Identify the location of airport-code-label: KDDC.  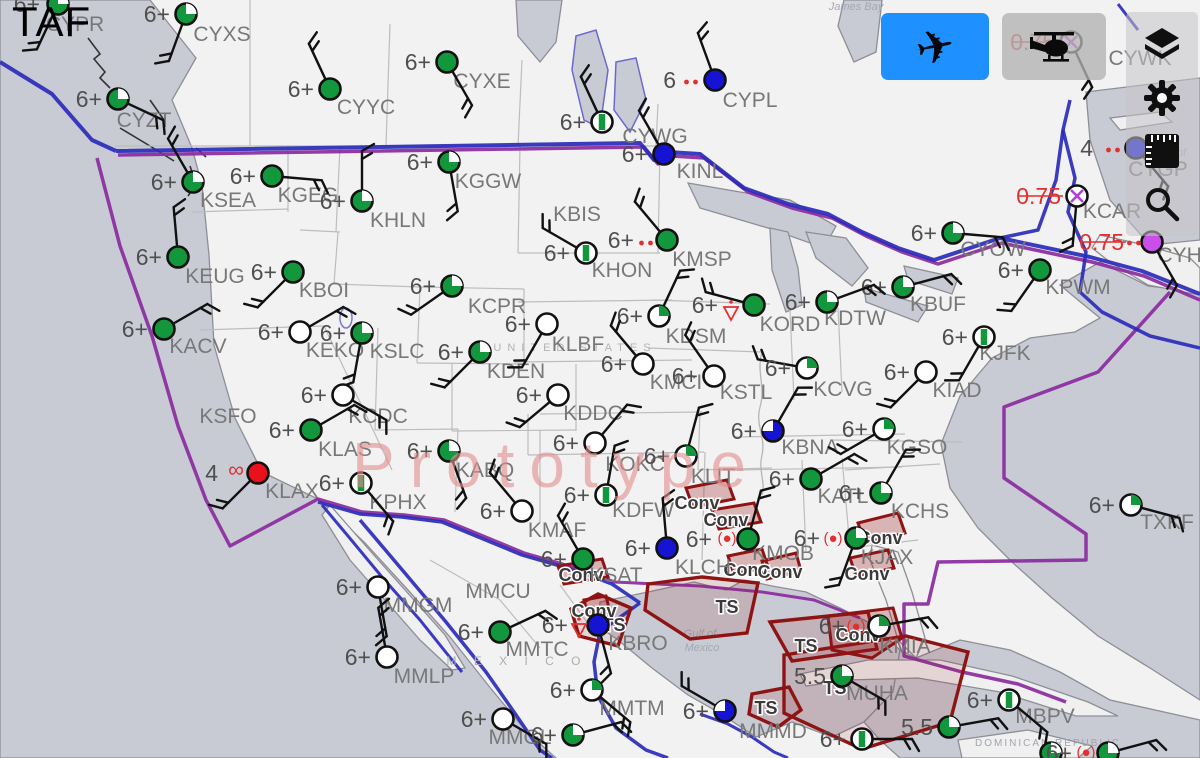
(593, 413).